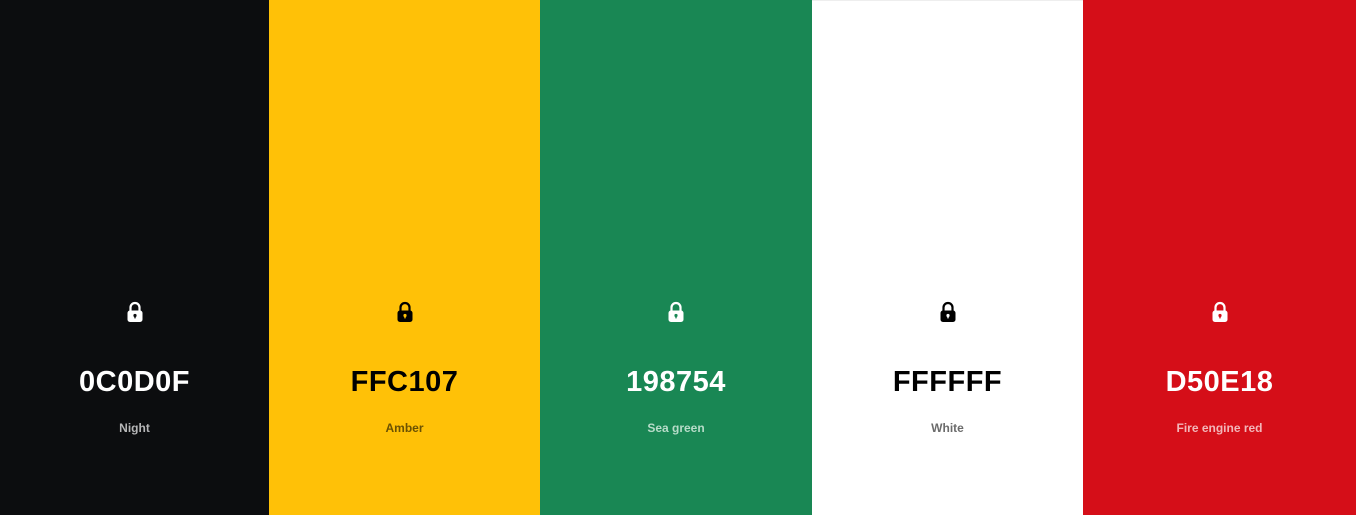 This screenshot has height=515, width=1356. What do you see at coordinates (676, 382) in the screenshot?
I see `swatch-hex: 198754` at bounding box center [676, 382].